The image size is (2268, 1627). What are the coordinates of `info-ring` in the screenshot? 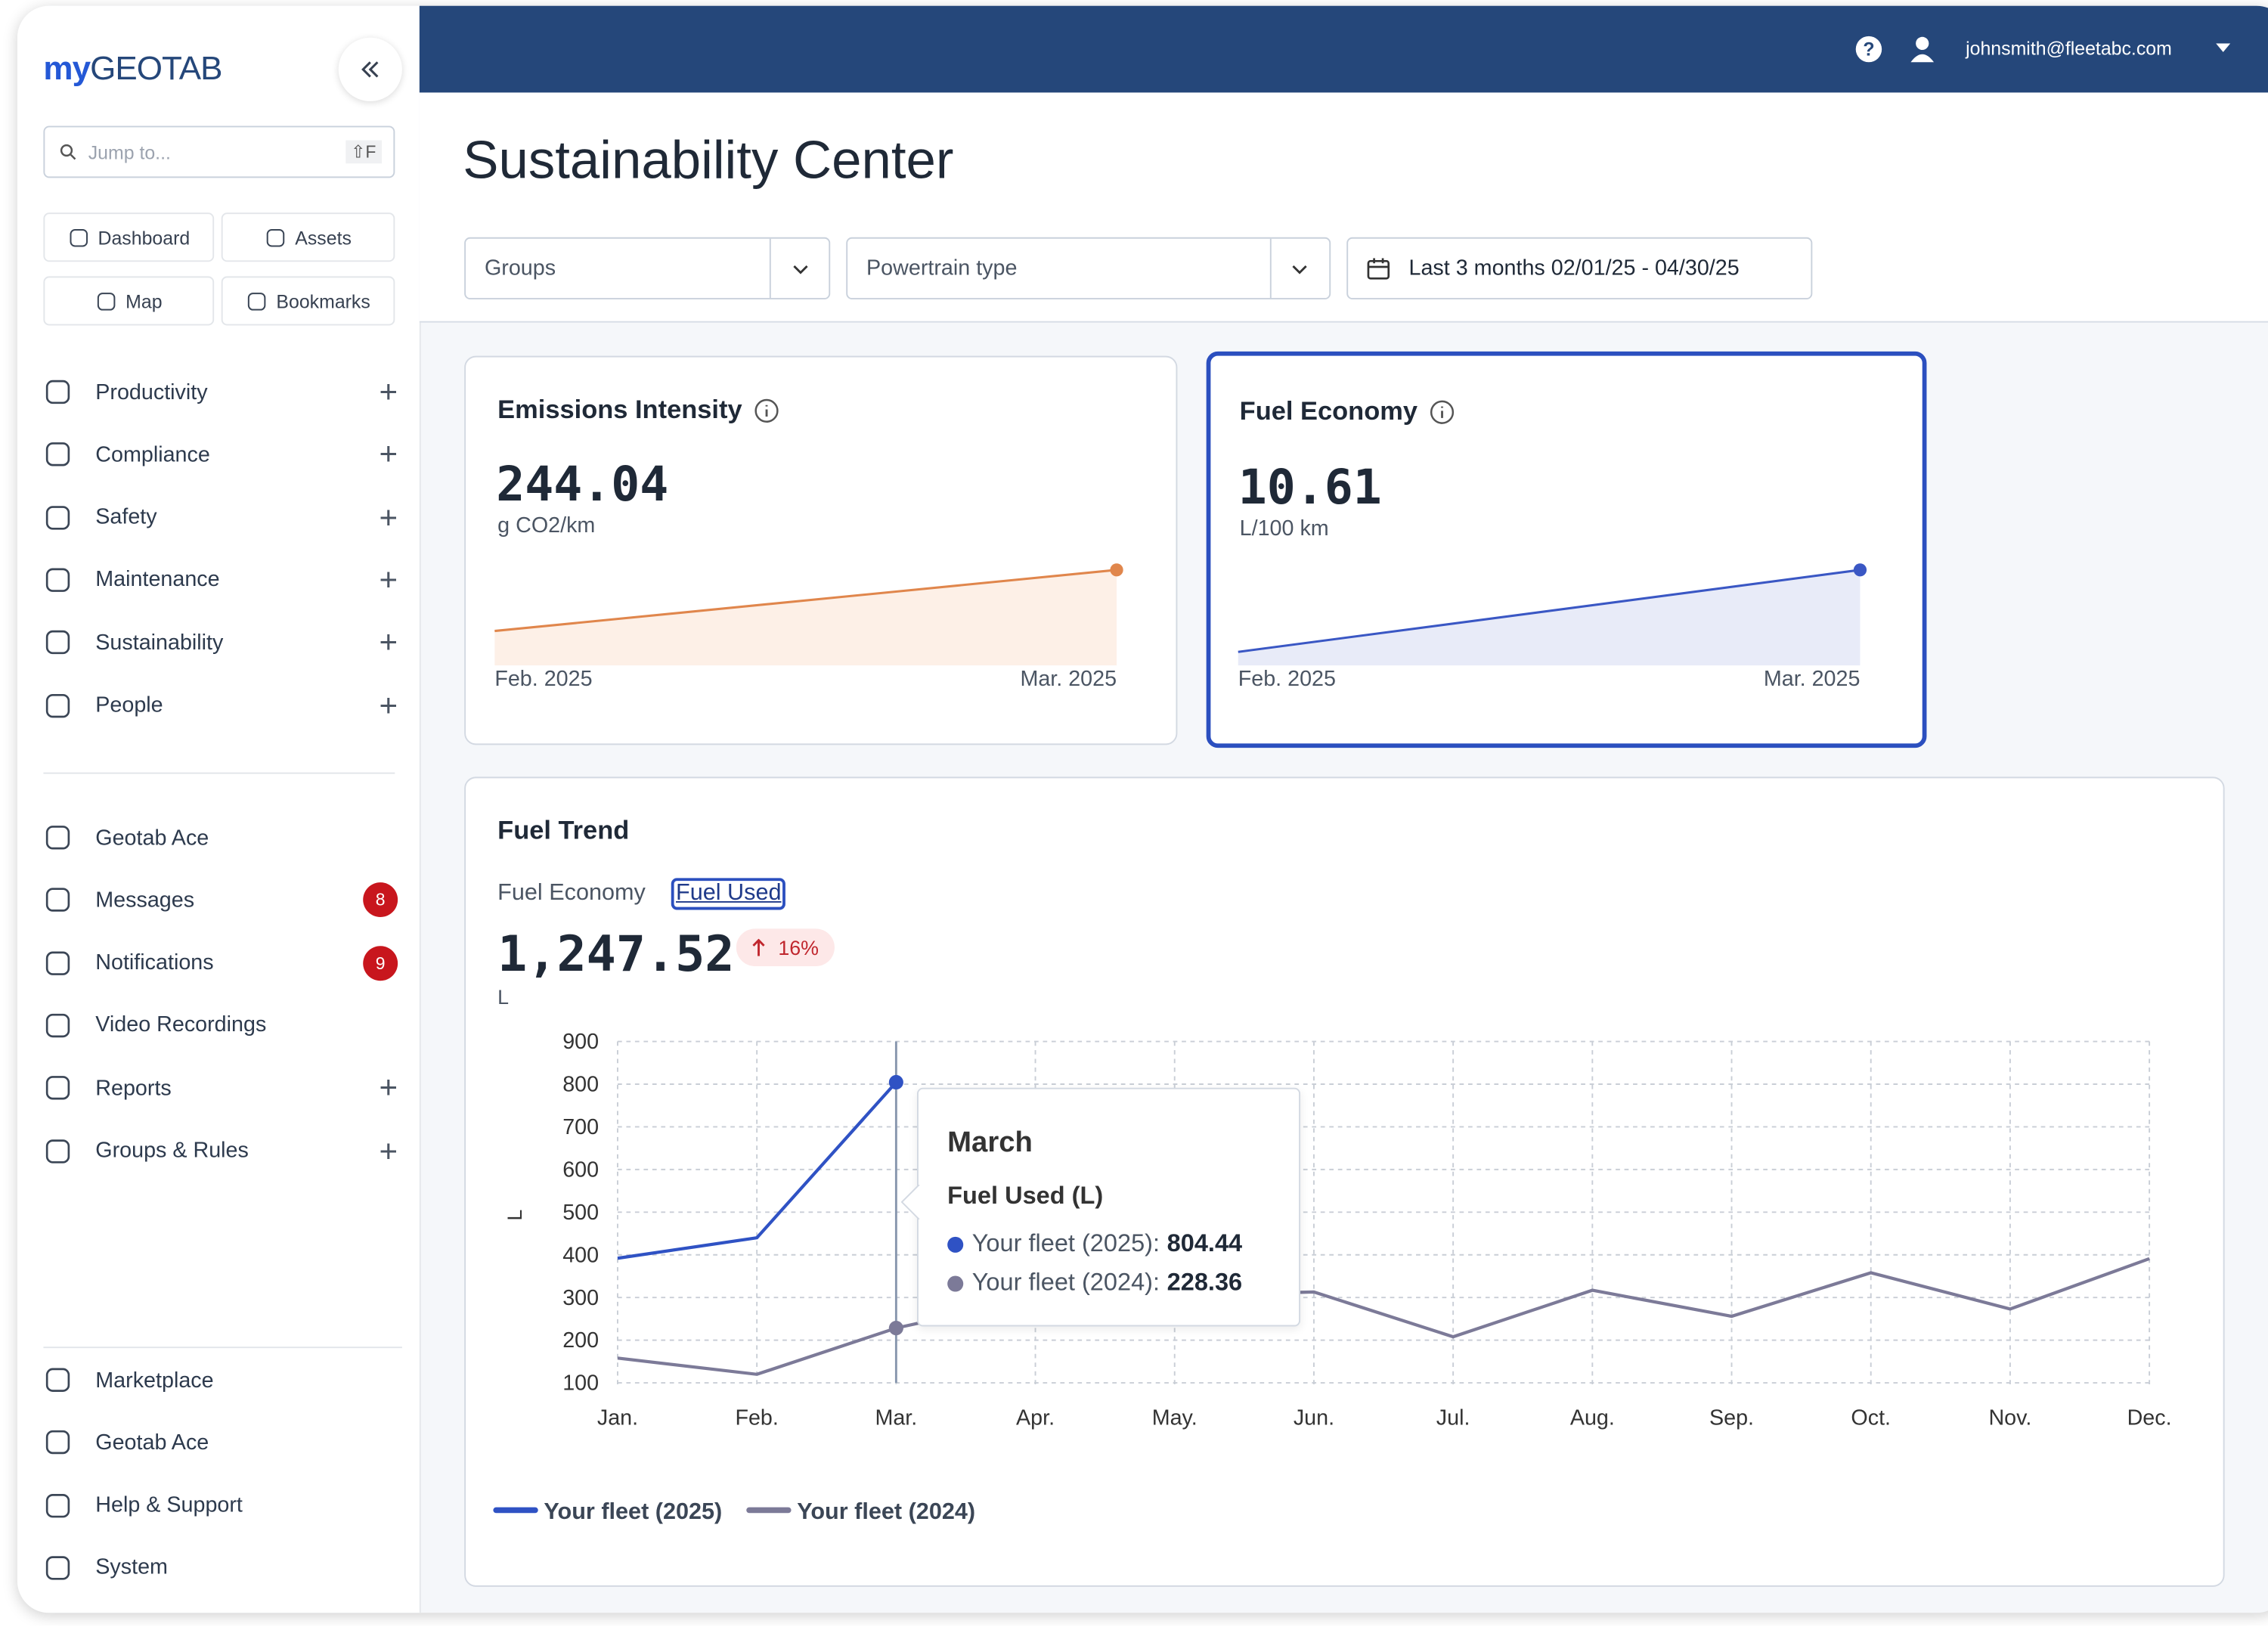 It's located at (1442, 411).